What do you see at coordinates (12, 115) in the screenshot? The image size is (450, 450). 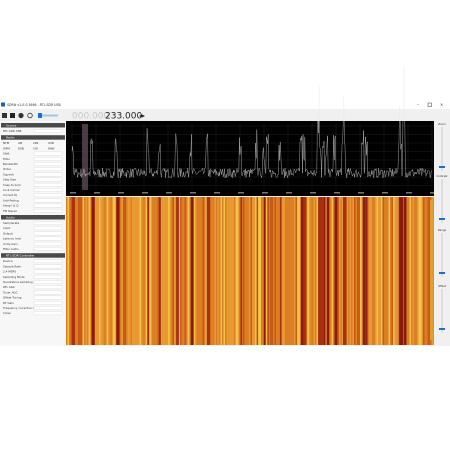 I see `stop-button` at bounding box center [12, 115].